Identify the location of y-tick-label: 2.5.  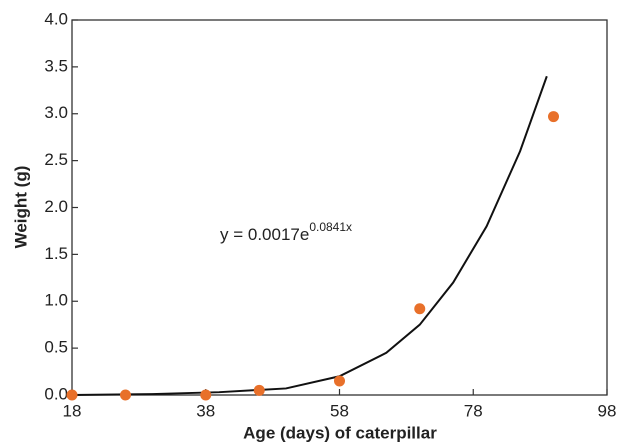
(56, 159).